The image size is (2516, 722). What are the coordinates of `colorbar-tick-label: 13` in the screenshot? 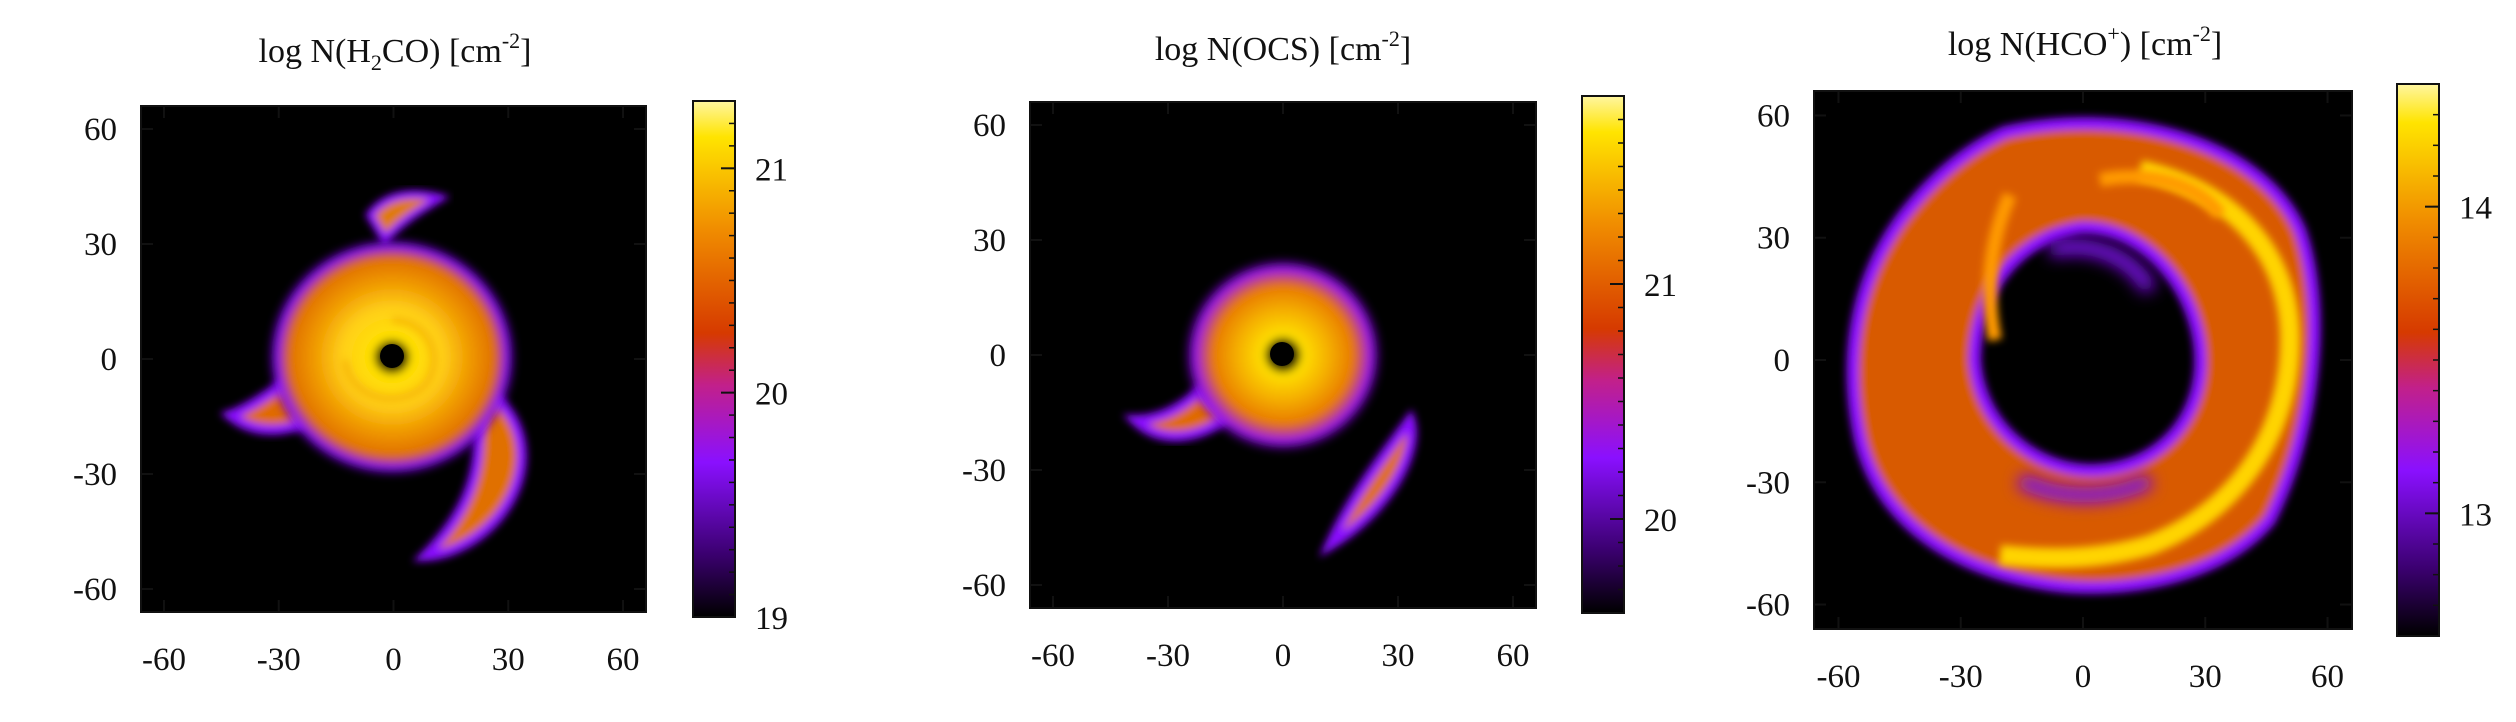 It's located at (2475, 515).